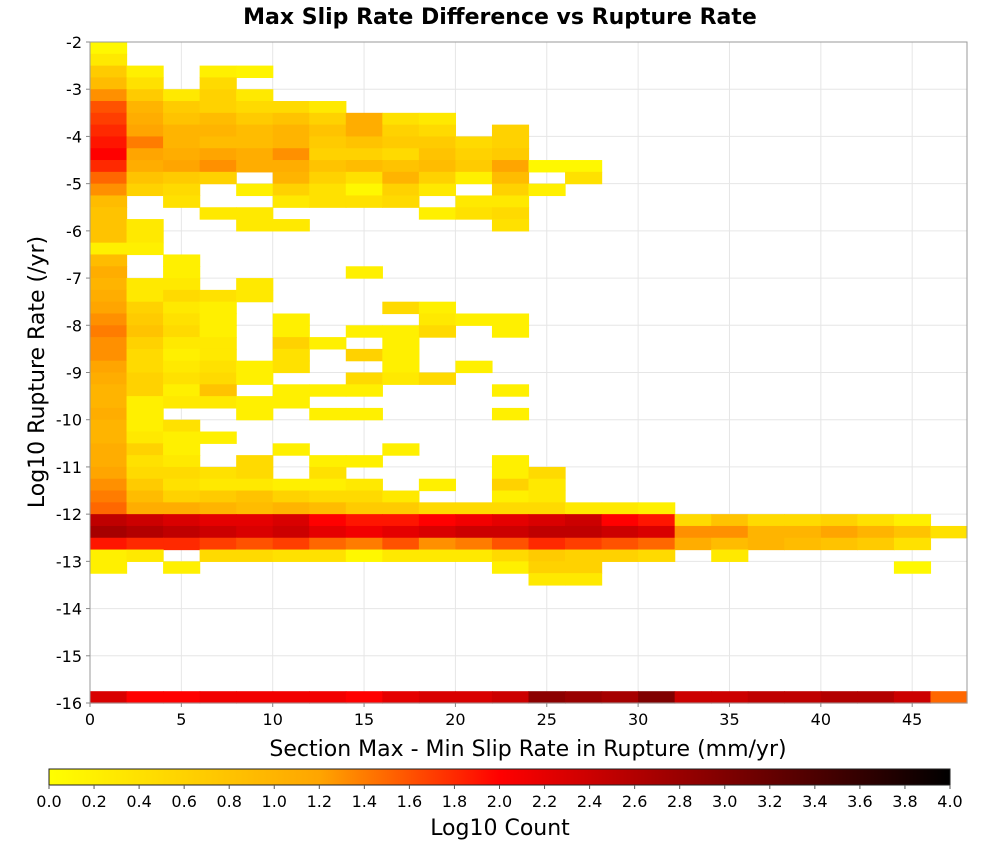  What do you see at coordinates (69, 514) in the screenshot?
I see `y-tick-label: -12` at bounding box center [69, 514].